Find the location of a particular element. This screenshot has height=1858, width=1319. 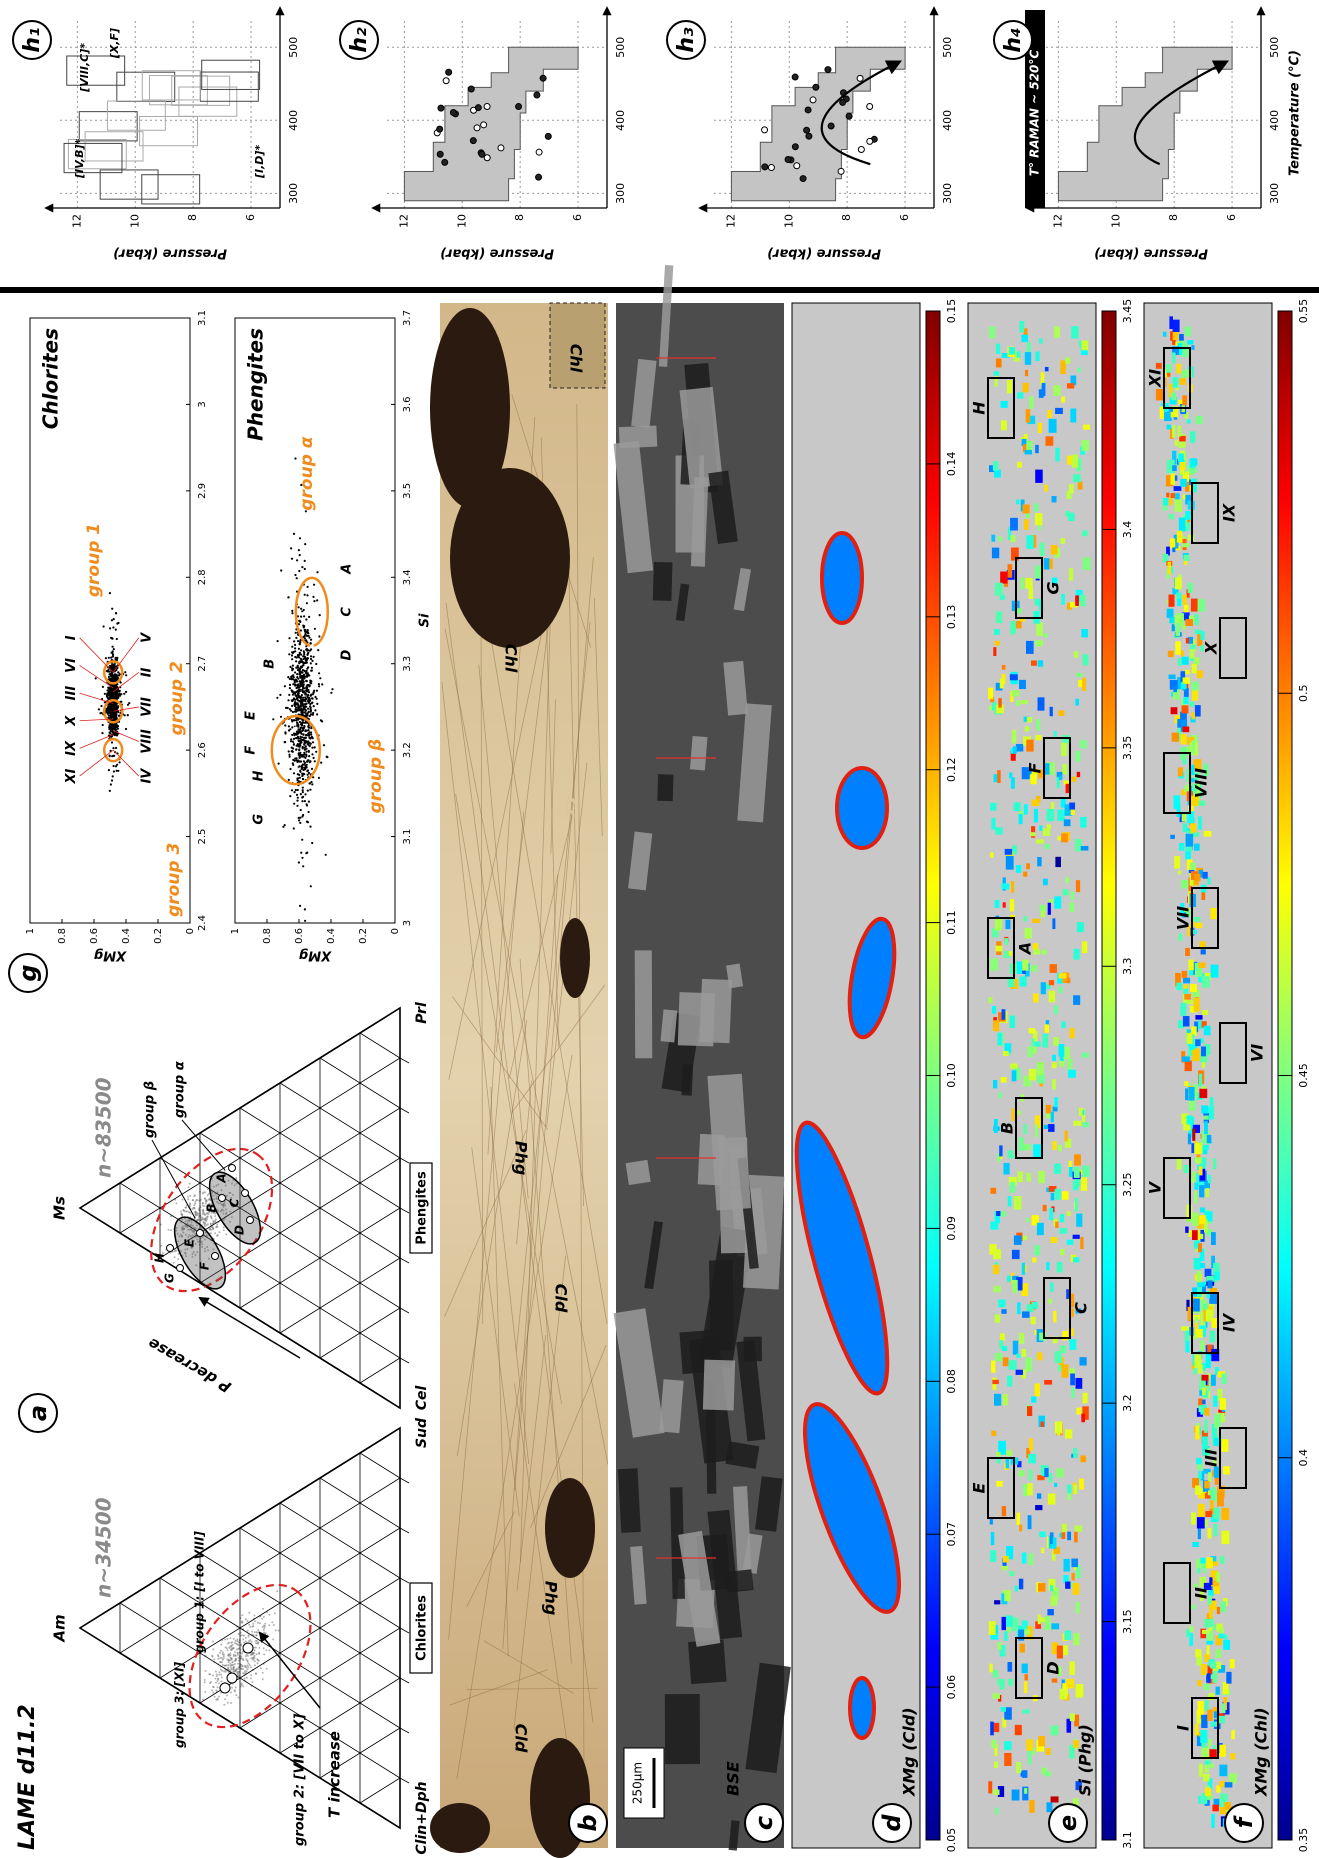

bse-grain is located at coordinates (739, 1581).